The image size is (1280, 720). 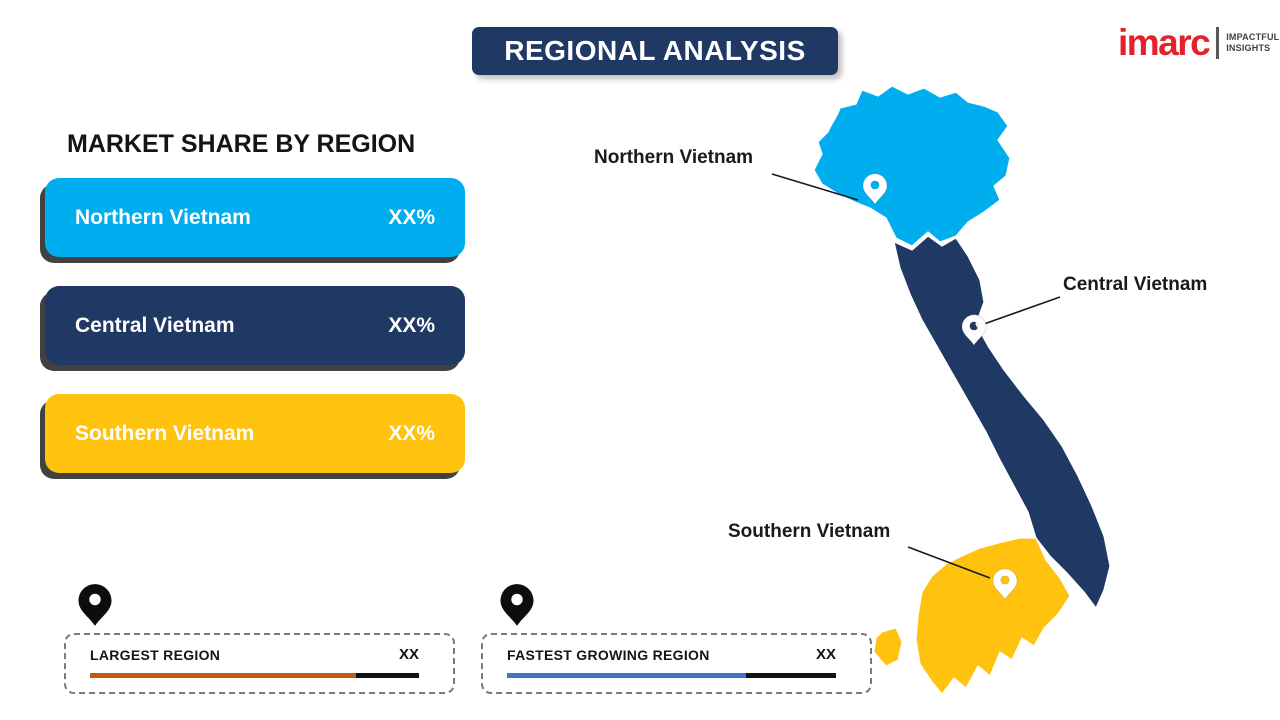 I want to click on bar-value-northern: XX%, so click(x=411, y=217).